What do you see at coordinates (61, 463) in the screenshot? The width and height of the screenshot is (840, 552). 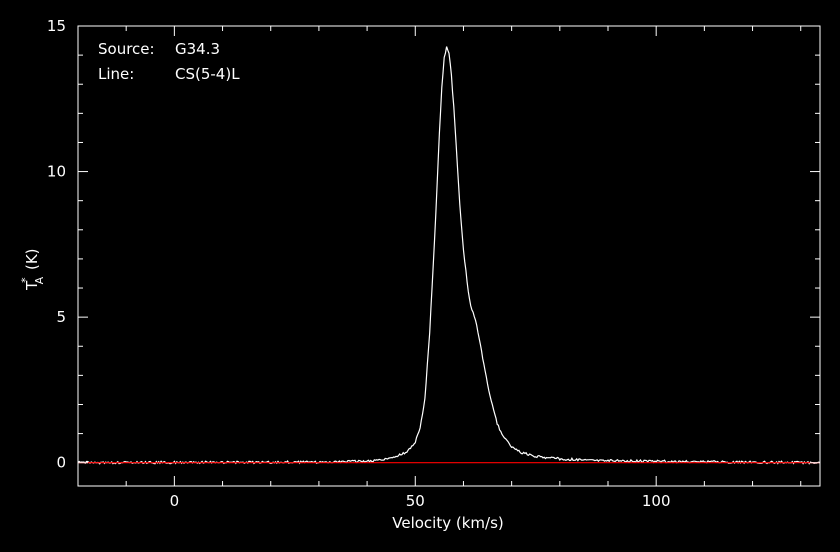 I see `y-tick-label: 0` at bounding box center [61, 463].